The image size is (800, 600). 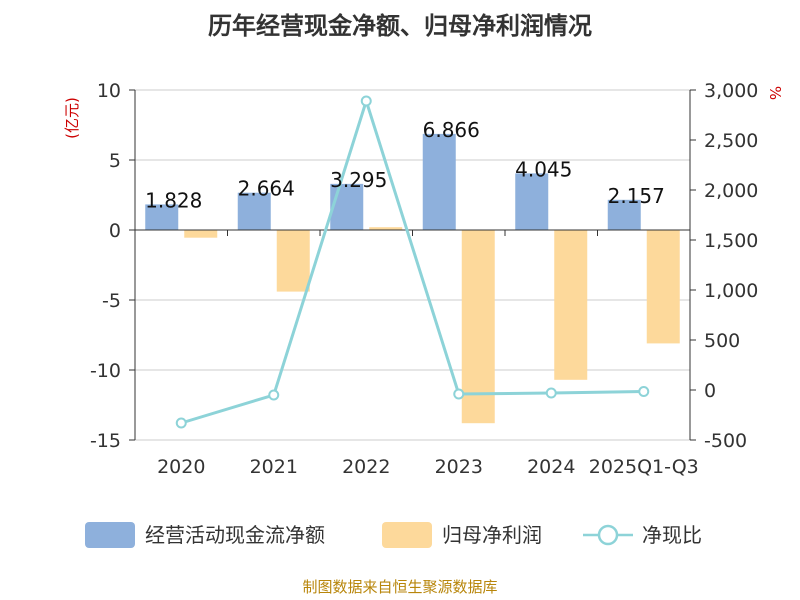 I want to click on category-label-2: 2022, so click(x=366, y=467).